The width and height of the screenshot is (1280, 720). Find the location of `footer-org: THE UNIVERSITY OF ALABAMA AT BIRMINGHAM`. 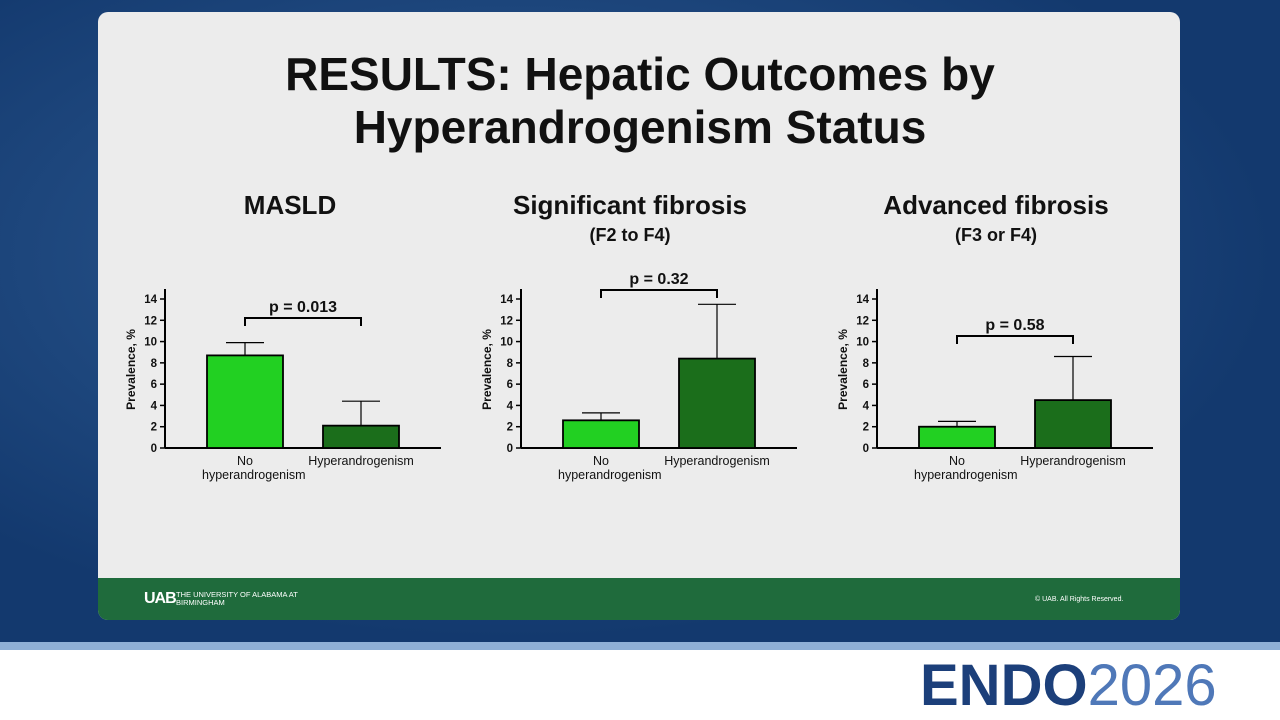

footer-org: THE UNIVERSITY OF ALABAMA AT BIRMINGHAM is located at coordinates (237, 598).